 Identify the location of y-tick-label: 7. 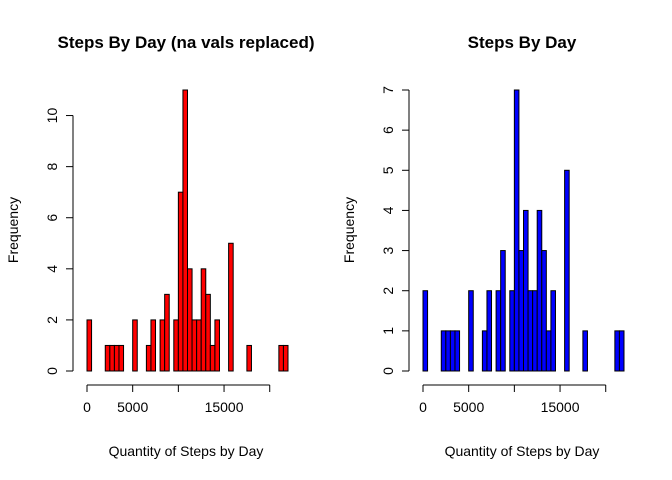
(388, 90).